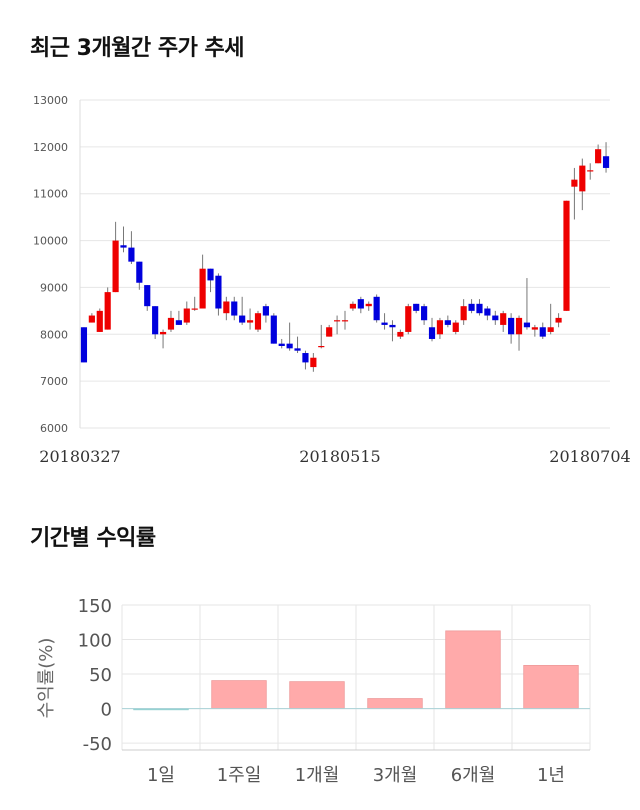 Image resolution: width=640 pixels, height=810 pixels. Describe the element at coordinates (93, 538) in the screenshot. I see `period-returns-title: 기간별 수익률` at that location.